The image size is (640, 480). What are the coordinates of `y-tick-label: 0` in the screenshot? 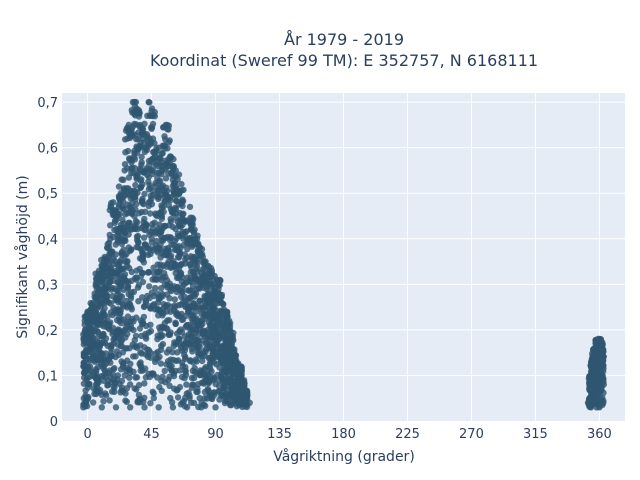 It's located at (54, 422).